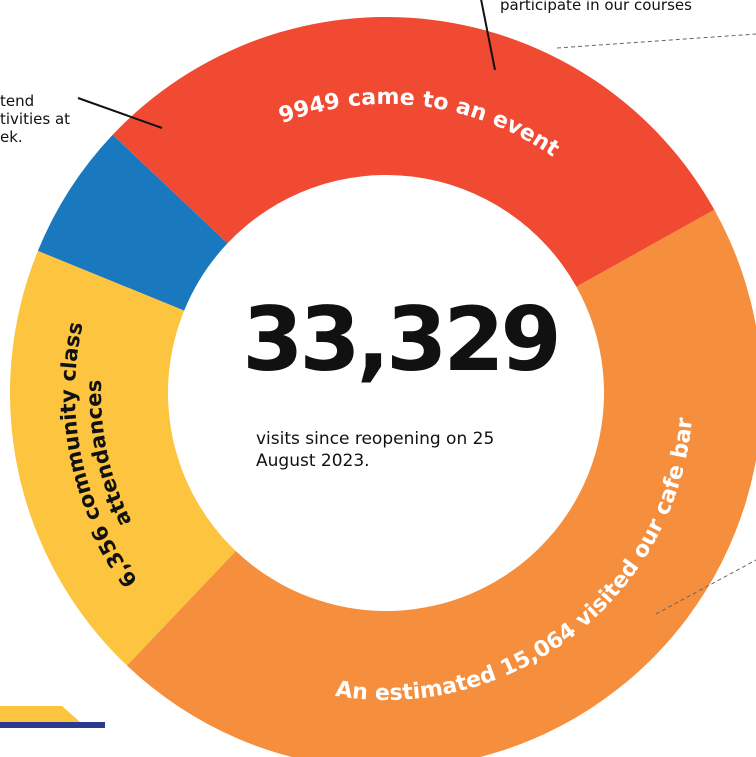 Image resolution: width=756 pixels, height=757 pixels. What do you see at coordinates (11, 137) in the screenshot?
I see `left-annotation-line: ek.` at bounding box center [11, 137].